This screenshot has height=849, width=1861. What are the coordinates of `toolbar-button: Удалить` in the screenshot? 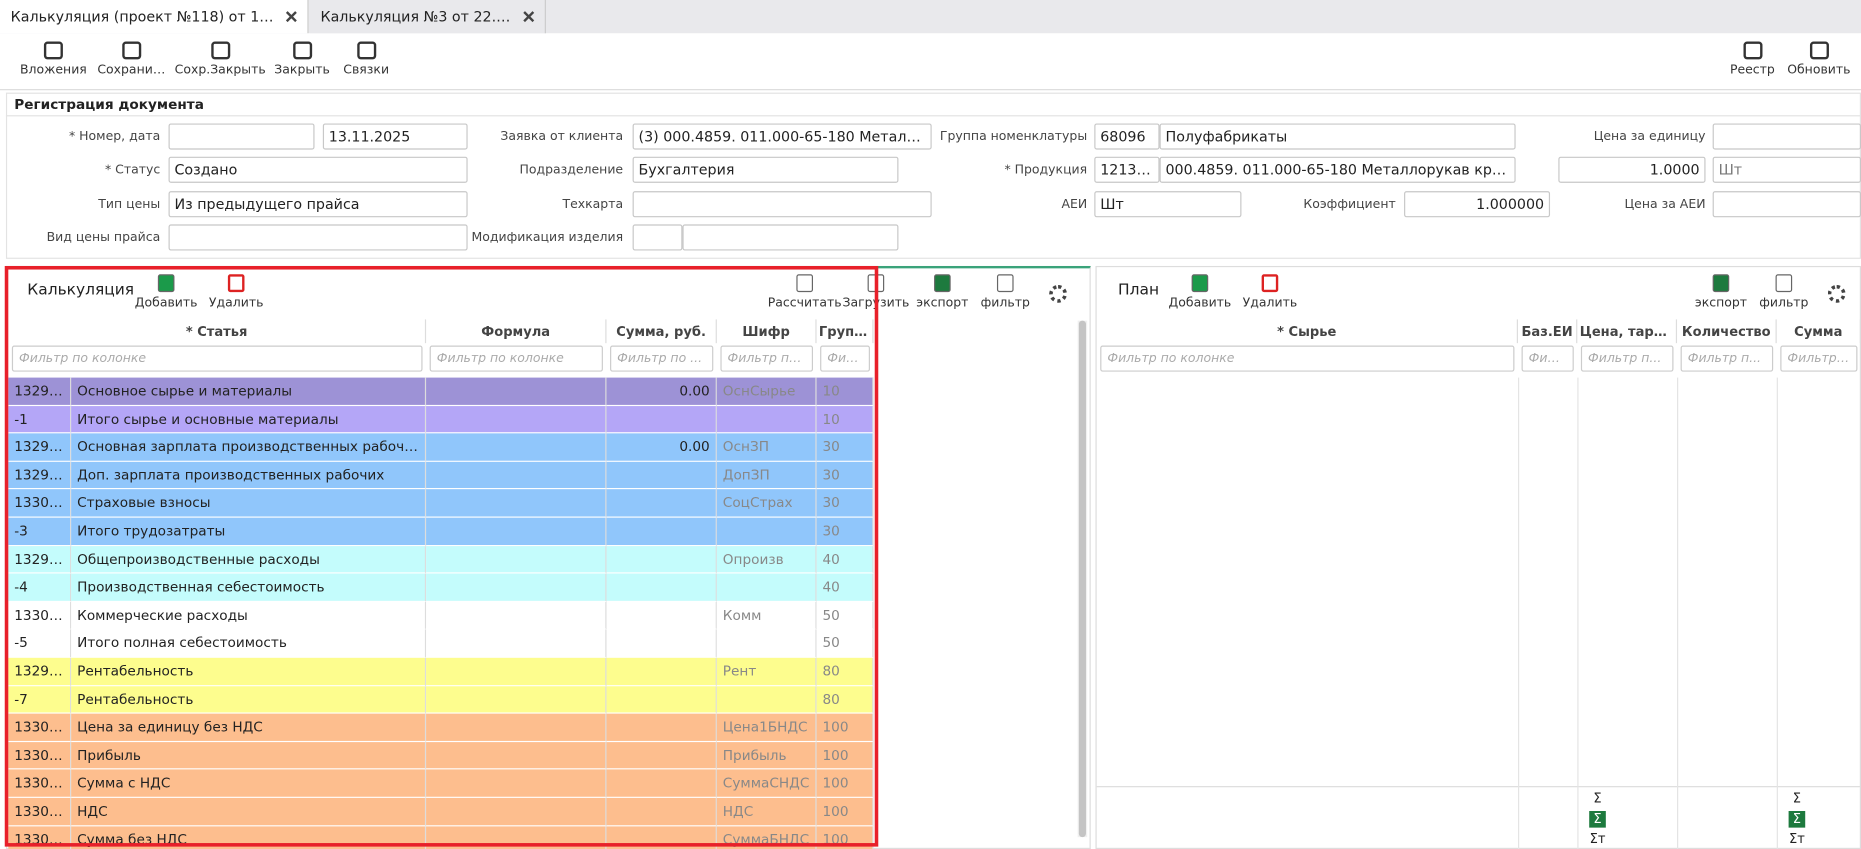 It's located at (1270, 302).